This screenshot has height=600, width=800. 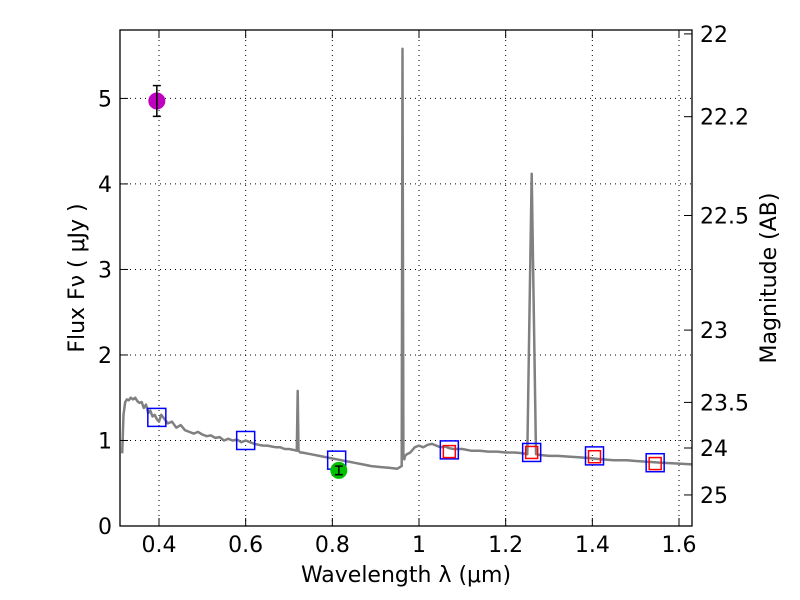 I want to click on x-tick-label: 0.8, so click(x=332, y=545).